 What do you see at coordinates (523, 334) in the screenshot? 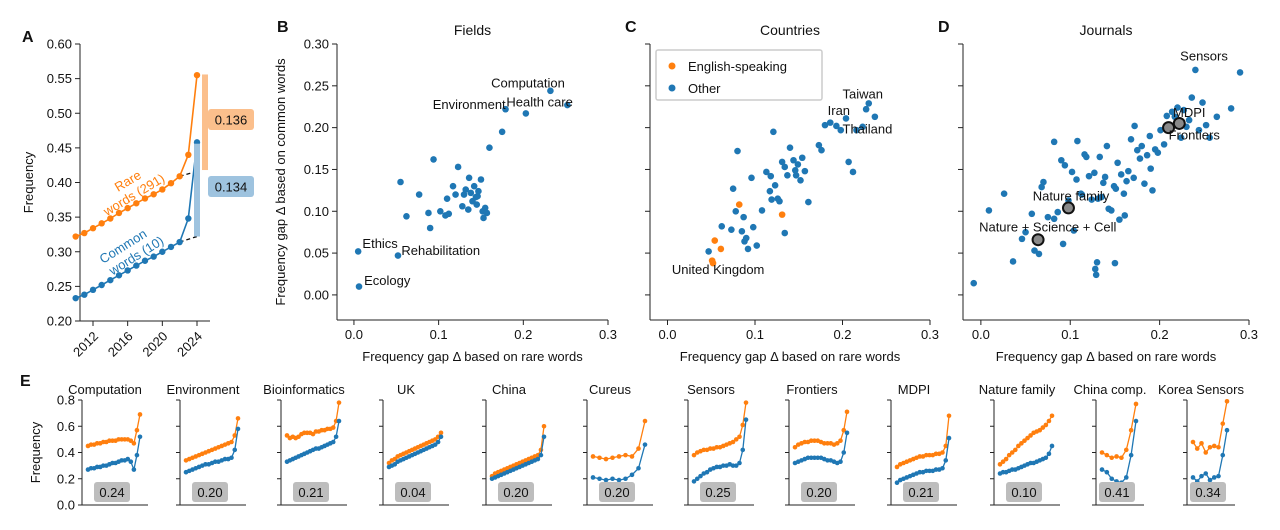
I see `panel-b-xtick-label: 0.2` at bounding box center [523, 334].